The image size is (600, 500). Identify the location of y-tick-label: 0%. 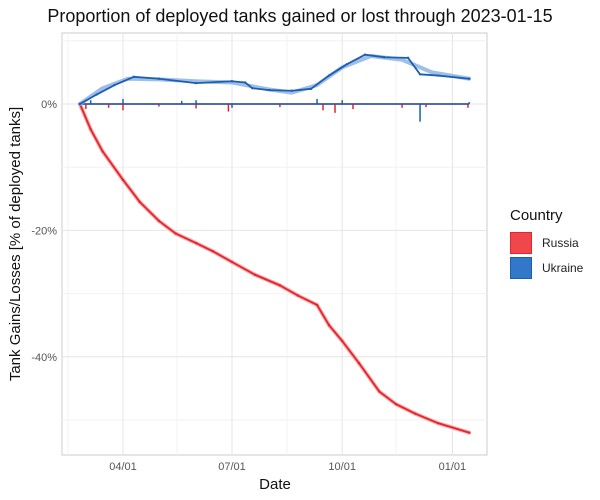
(49, 105).